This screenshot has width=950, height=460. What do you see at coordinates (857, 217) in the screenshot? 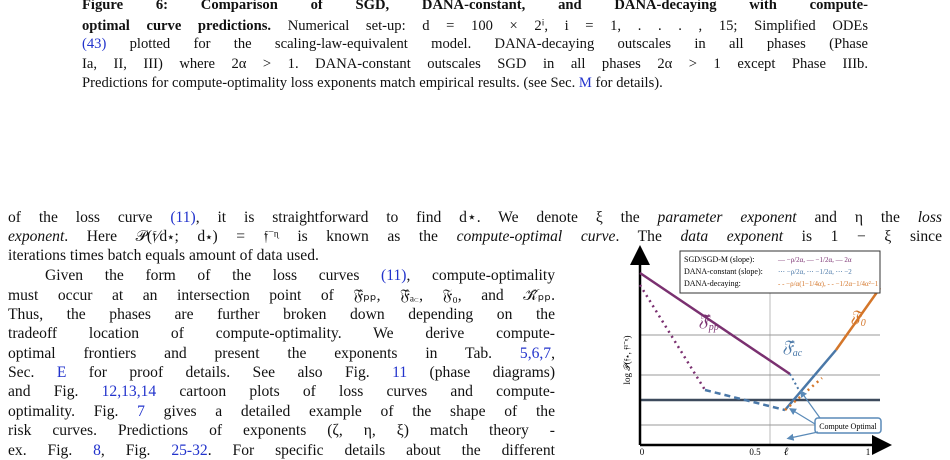
I see `text-span: and η the` at bounding box center [857, 217].